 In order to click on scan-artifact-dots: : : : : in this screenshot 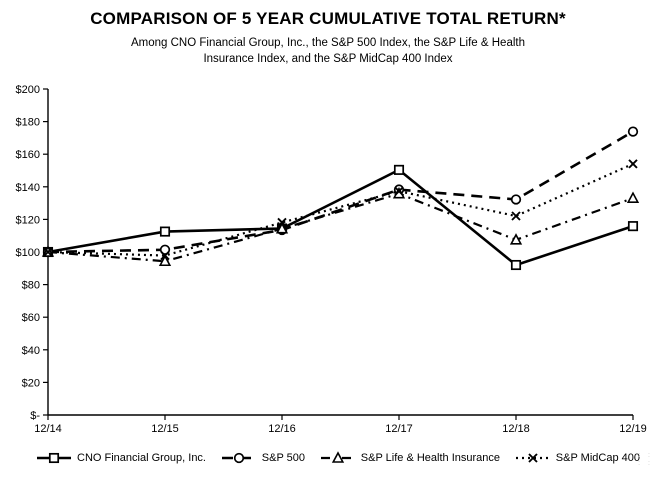, I will do `click(645, 460)`.